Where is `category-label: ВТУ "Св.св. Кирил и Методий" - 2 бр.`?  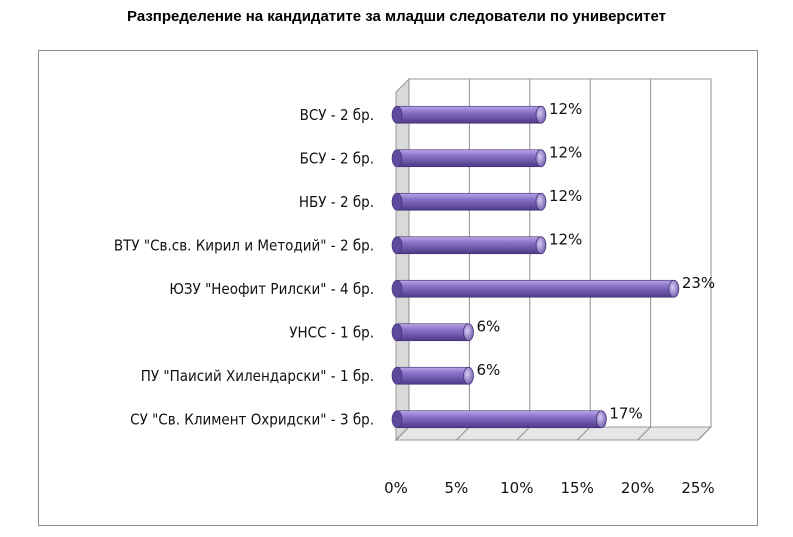 category-label: ВТУ "Св.св. Кирил и Методий" - 2 бр. is located at coordinates (244, 245).